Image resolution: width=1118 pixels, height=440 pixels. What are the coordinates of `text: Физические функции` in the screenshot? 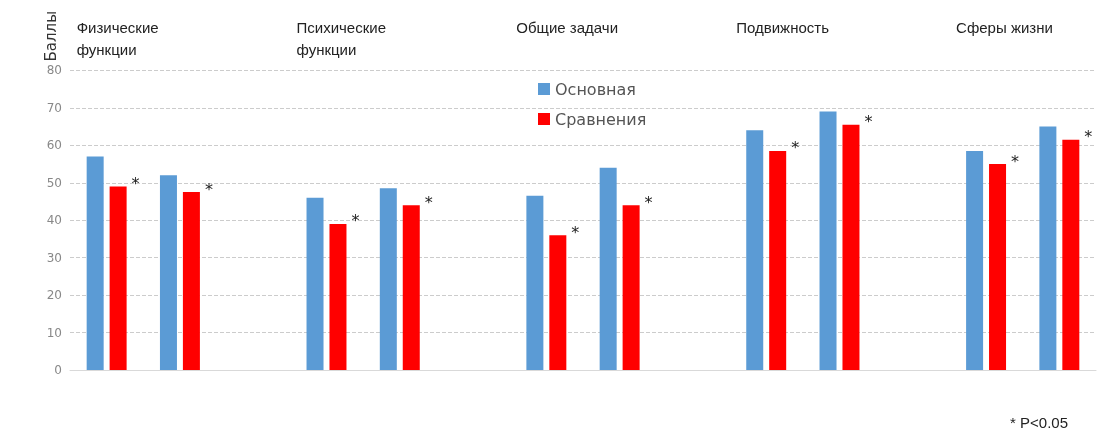 It's located at (117, 38).